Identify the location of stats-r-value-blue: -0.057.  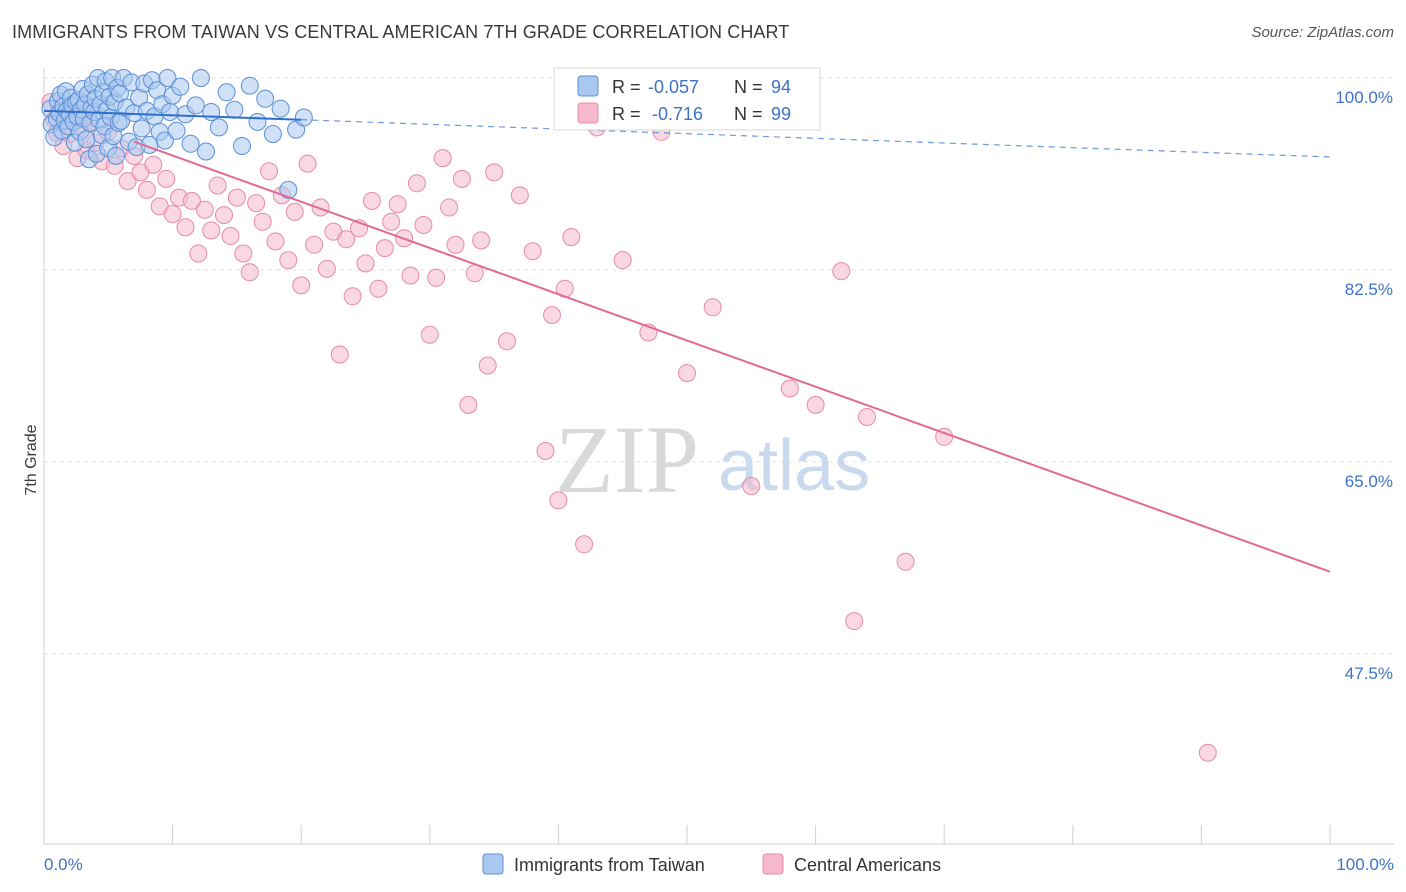
(673, 87).